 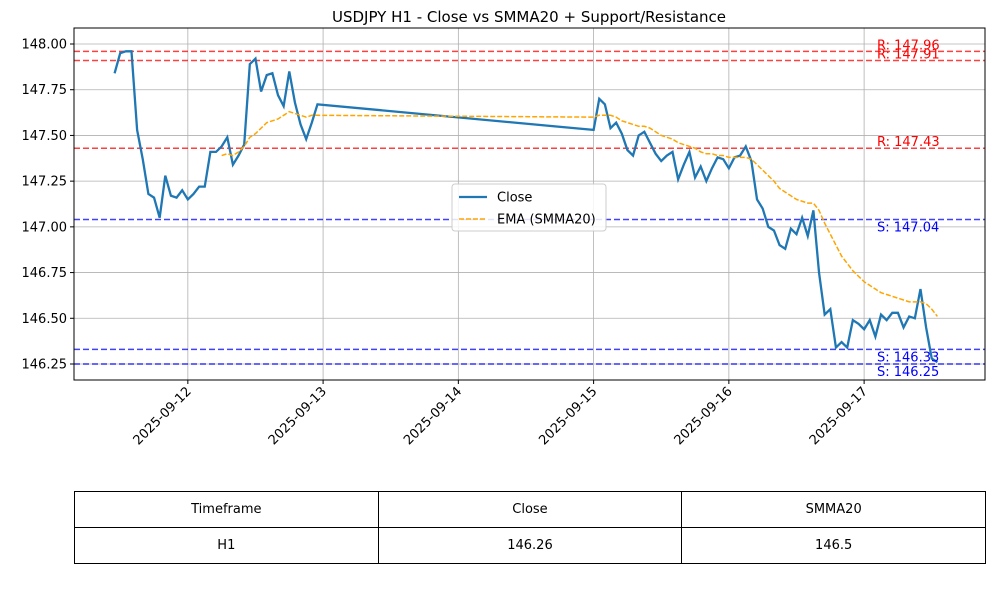 I want to click on y-tick-label: 146.25, so click(x=45, y=365).